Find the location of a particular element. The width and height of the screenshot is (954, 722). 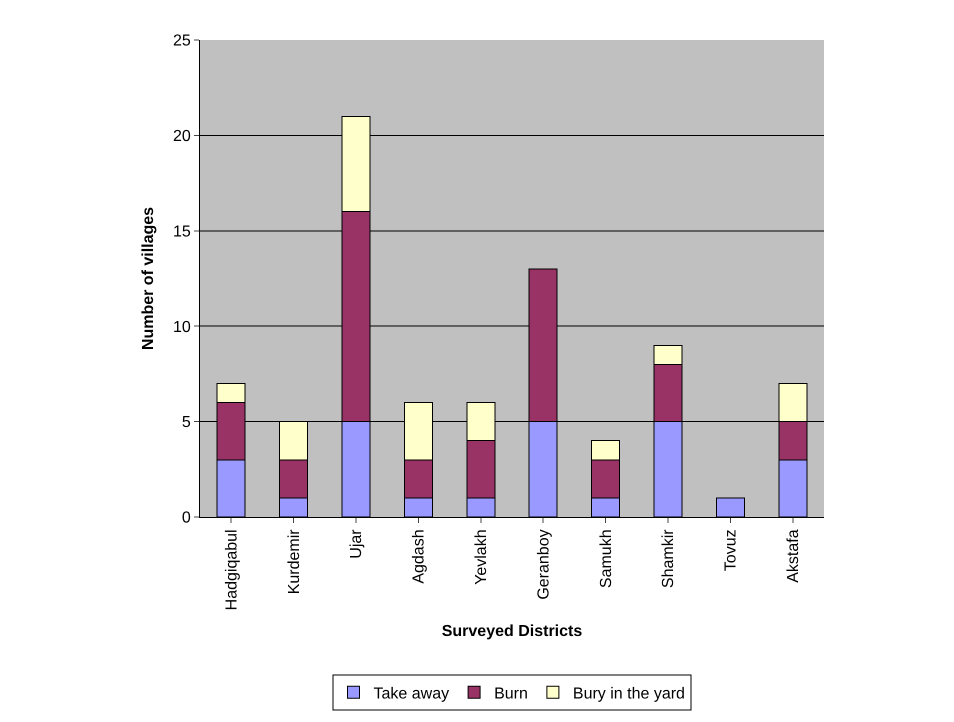

x-tick-label: Akstafa is located at coordinates (793, 556).